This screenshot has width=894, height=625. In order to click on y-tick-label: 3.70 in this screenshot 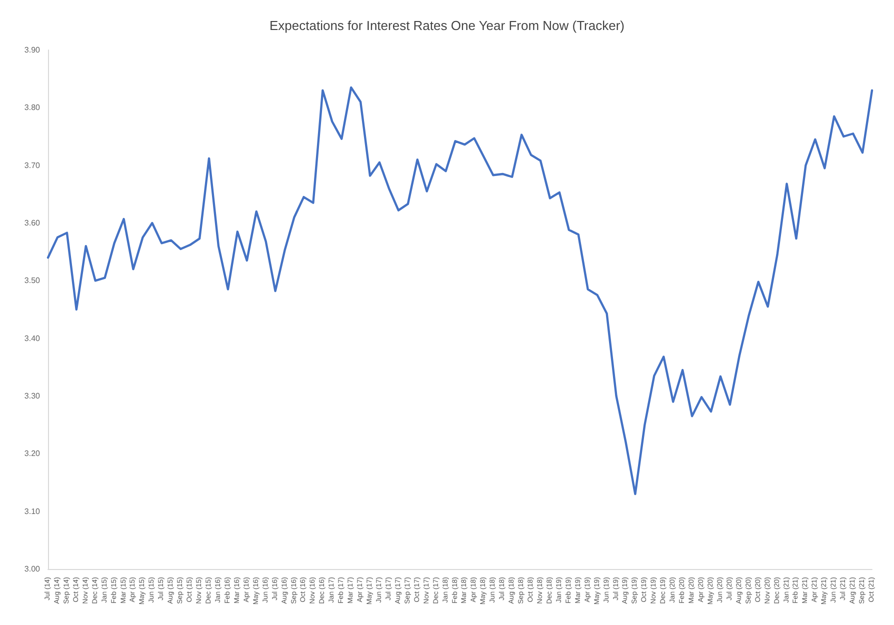, I will do `click(32, 165)`.